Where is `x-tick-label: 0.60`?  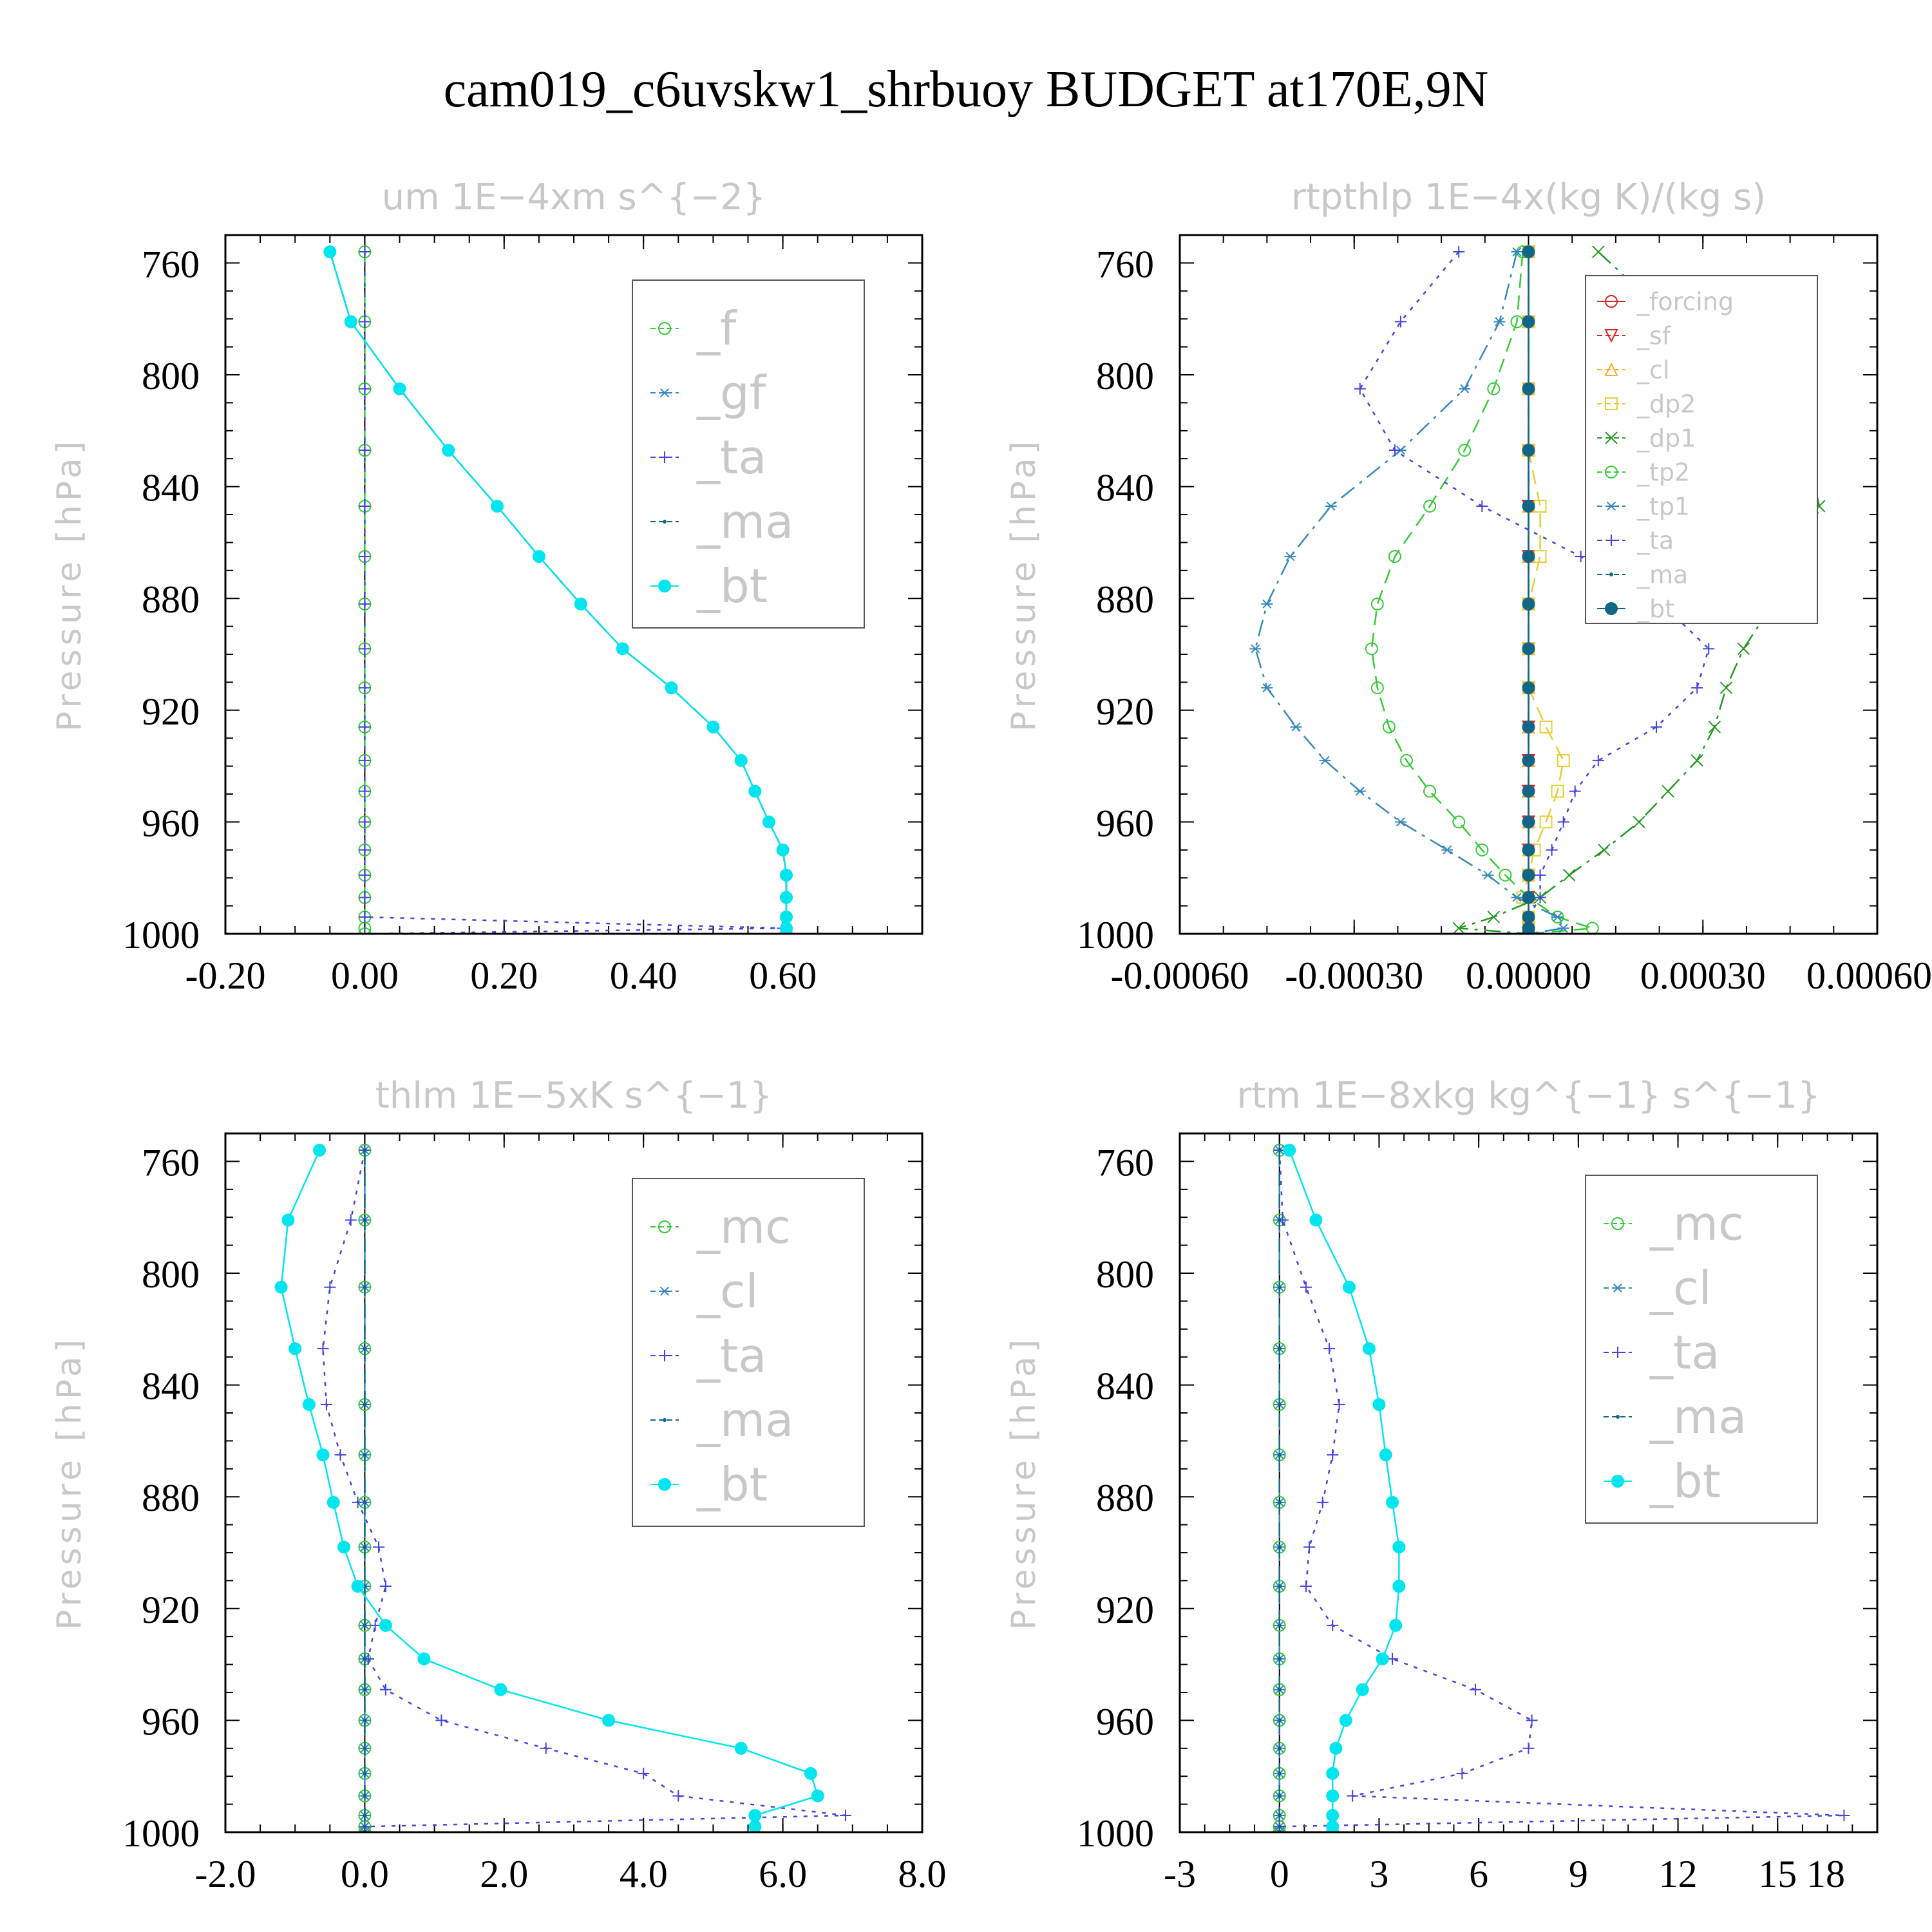 x-tick-label: 0.60 is located at coordinates (783, 975).